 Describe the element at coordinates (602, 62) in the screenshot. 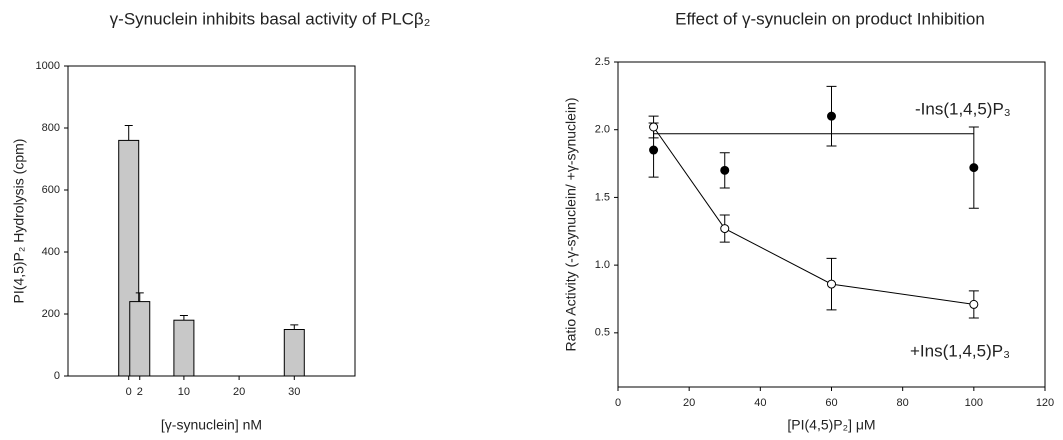

I see `y-tick-label: 2.5` at that location.